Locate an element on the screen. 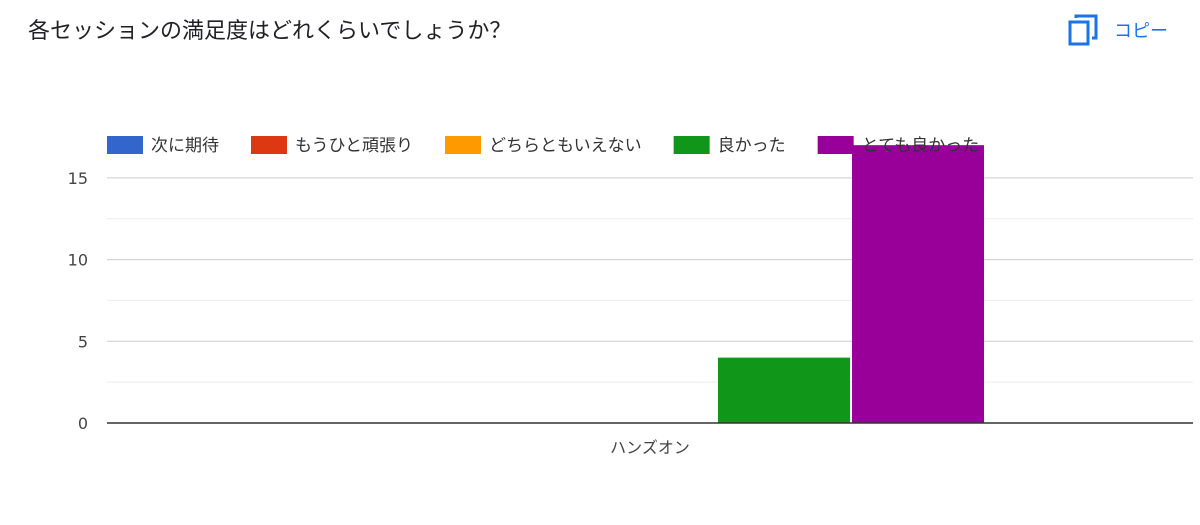 This screenshot has height=525, width=1200. y-tick-label: 10 is located at coordinates (78, 260).